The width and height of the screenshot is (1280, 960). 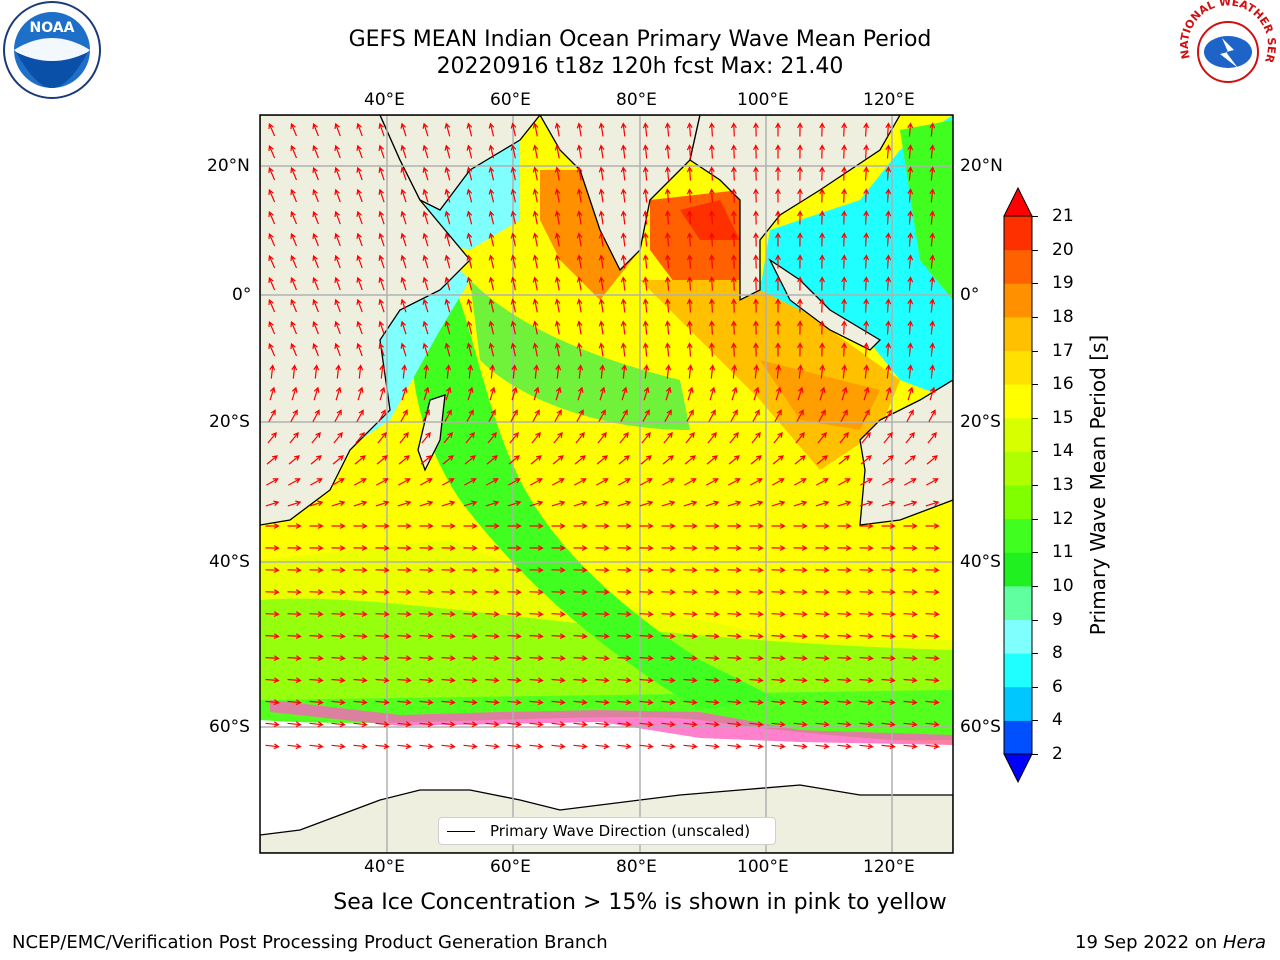 What do you see at coordinates (1063, 384) in the screenshot?
I see `colorbar-tick-label: 16` at bounding box center [1063, 384].